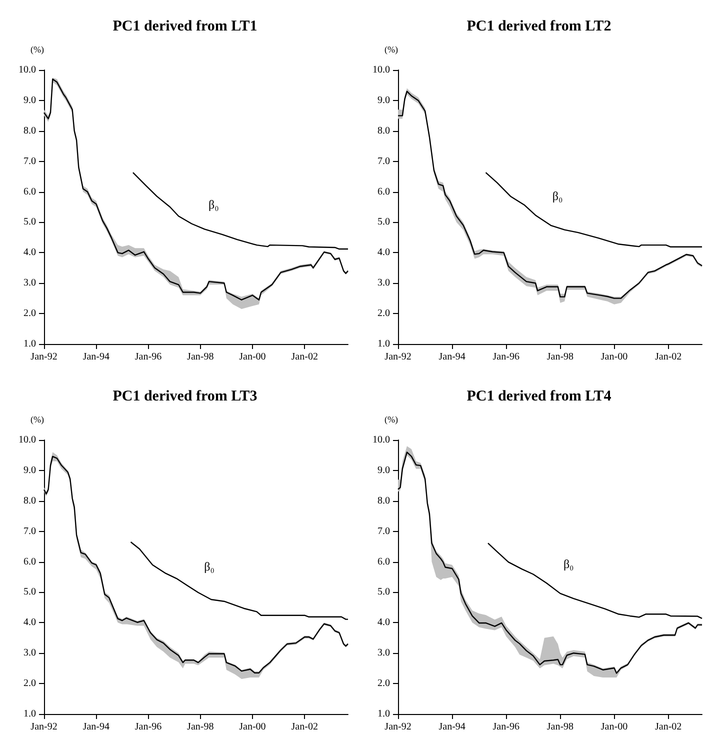 This screenshot has height=756, width=724. I want to click on chart-title: PC1 derived from LT2, so click(539, 26).